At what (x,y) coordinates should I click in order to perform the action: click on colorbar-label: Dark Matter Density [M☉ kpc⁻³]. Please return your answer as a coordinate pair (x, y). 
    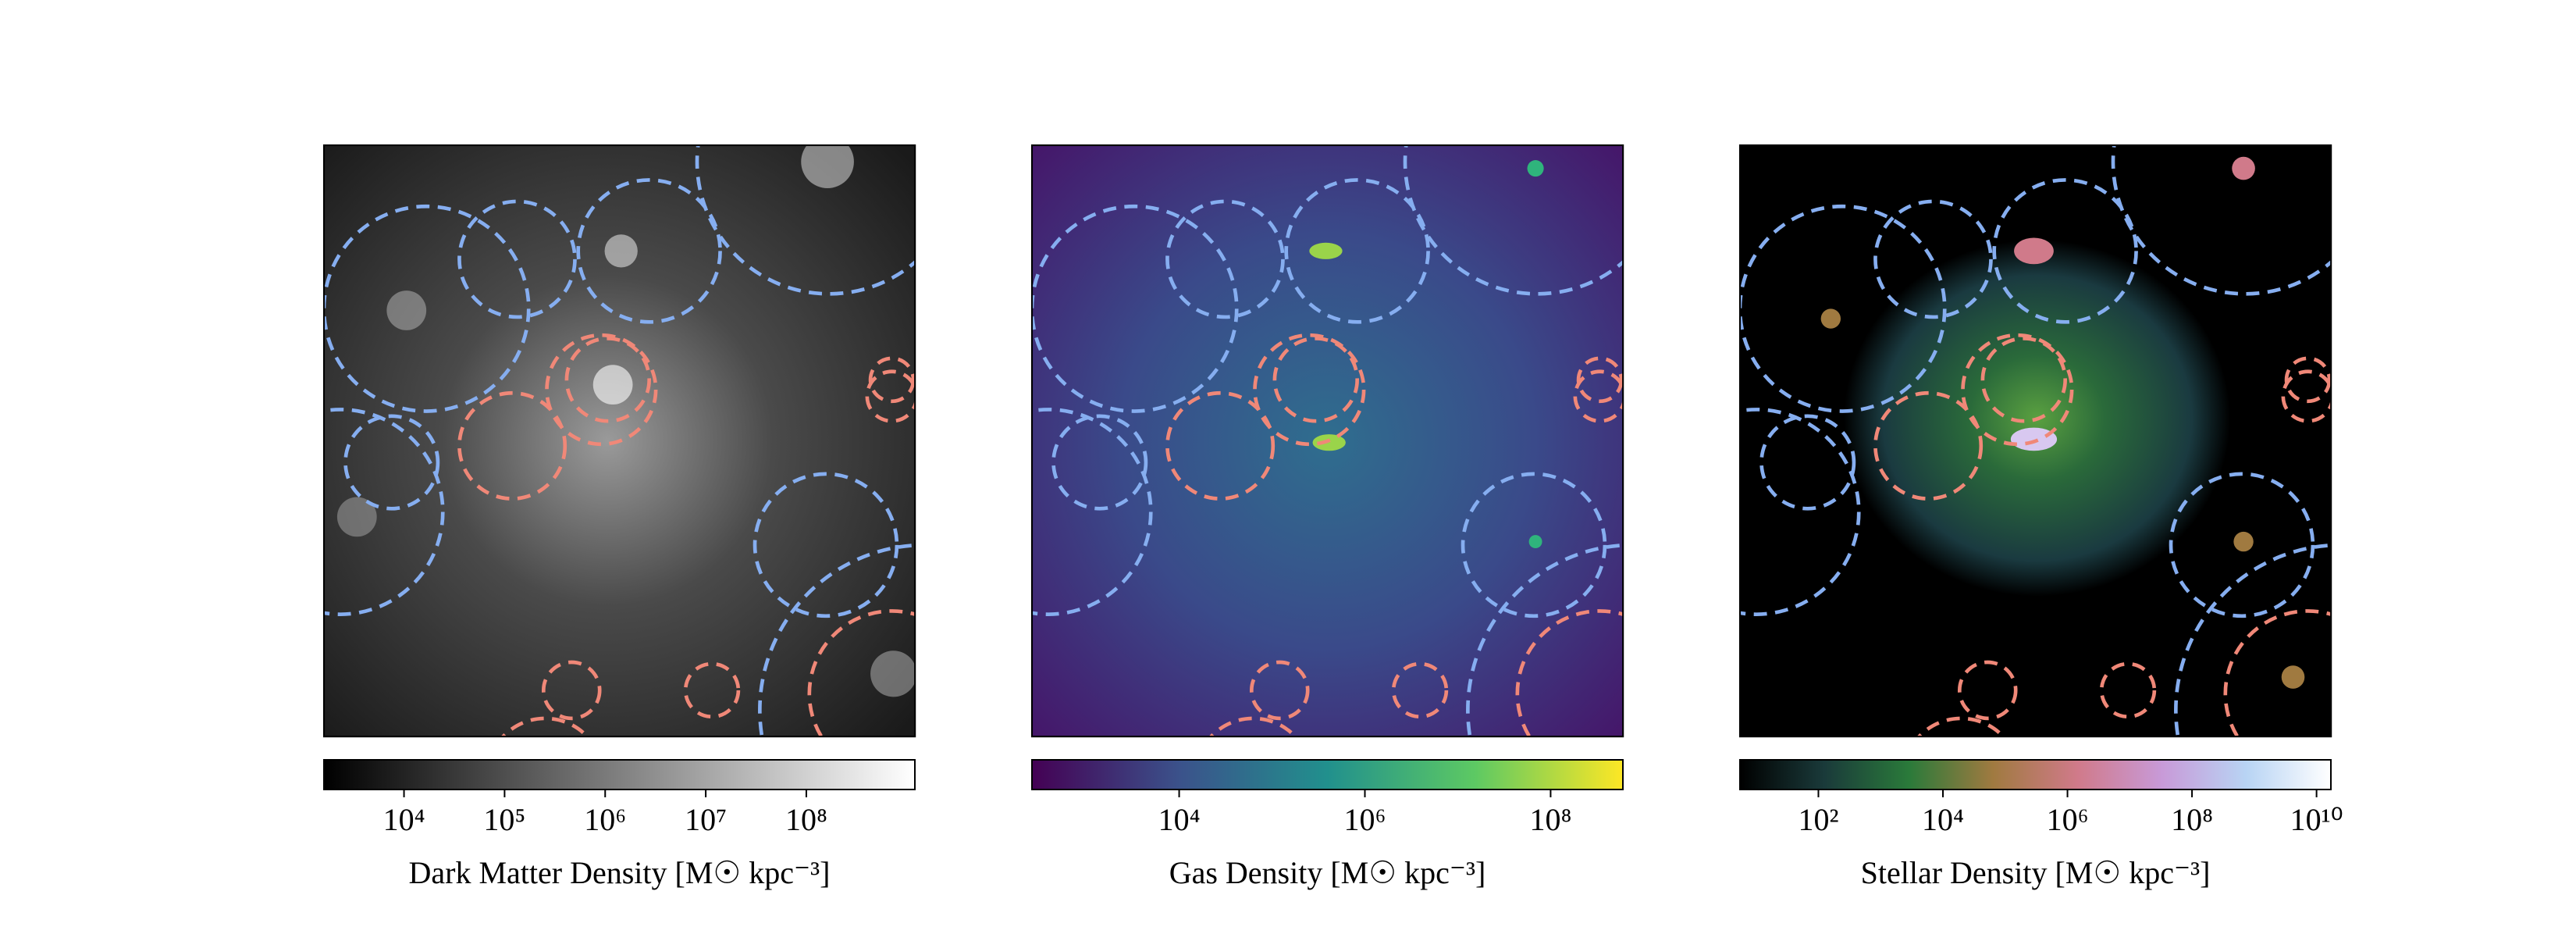
    Looking at the image, I should click on (620, 873).